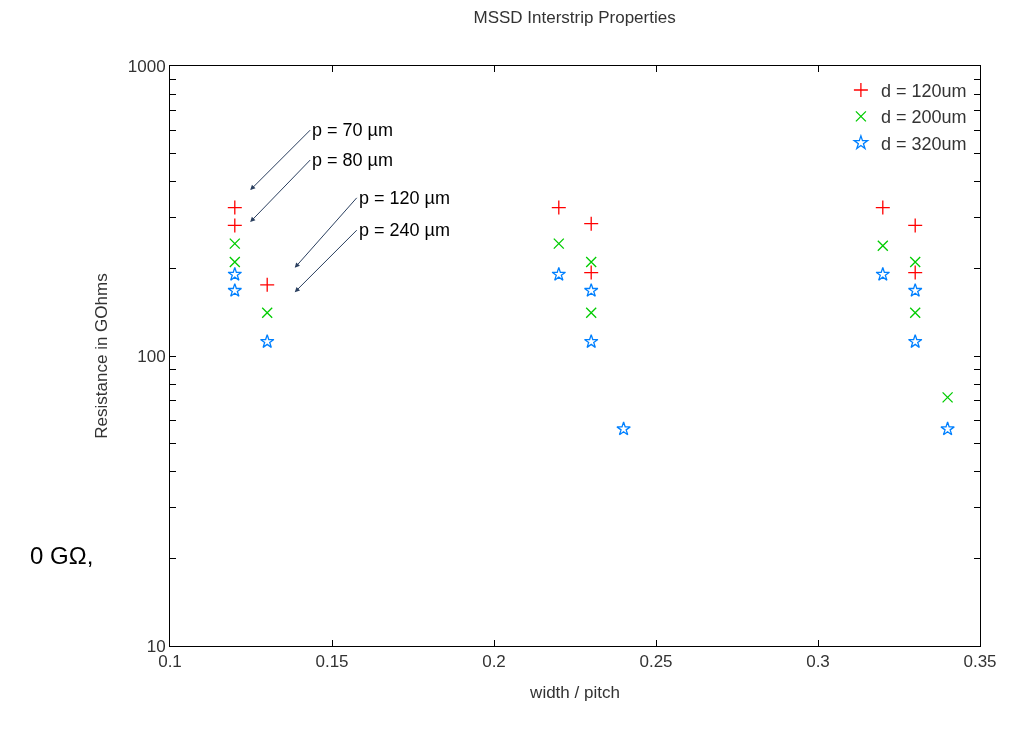 The image size is (1017, 732). What do you see at coordinates (923, 117) in the screenshot?
I see `legend-label: d = 200um` at bounding box center [923, 117].